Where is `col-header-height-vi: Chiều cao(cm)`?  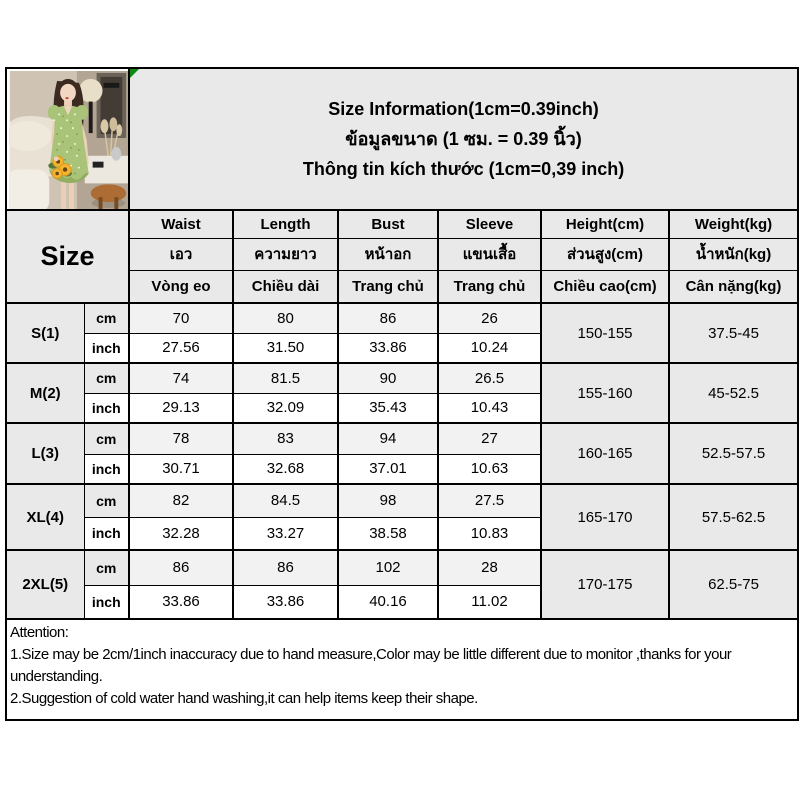
col-header-height-vi: Chiều cao(cm) is located at coordinates (605, 286).